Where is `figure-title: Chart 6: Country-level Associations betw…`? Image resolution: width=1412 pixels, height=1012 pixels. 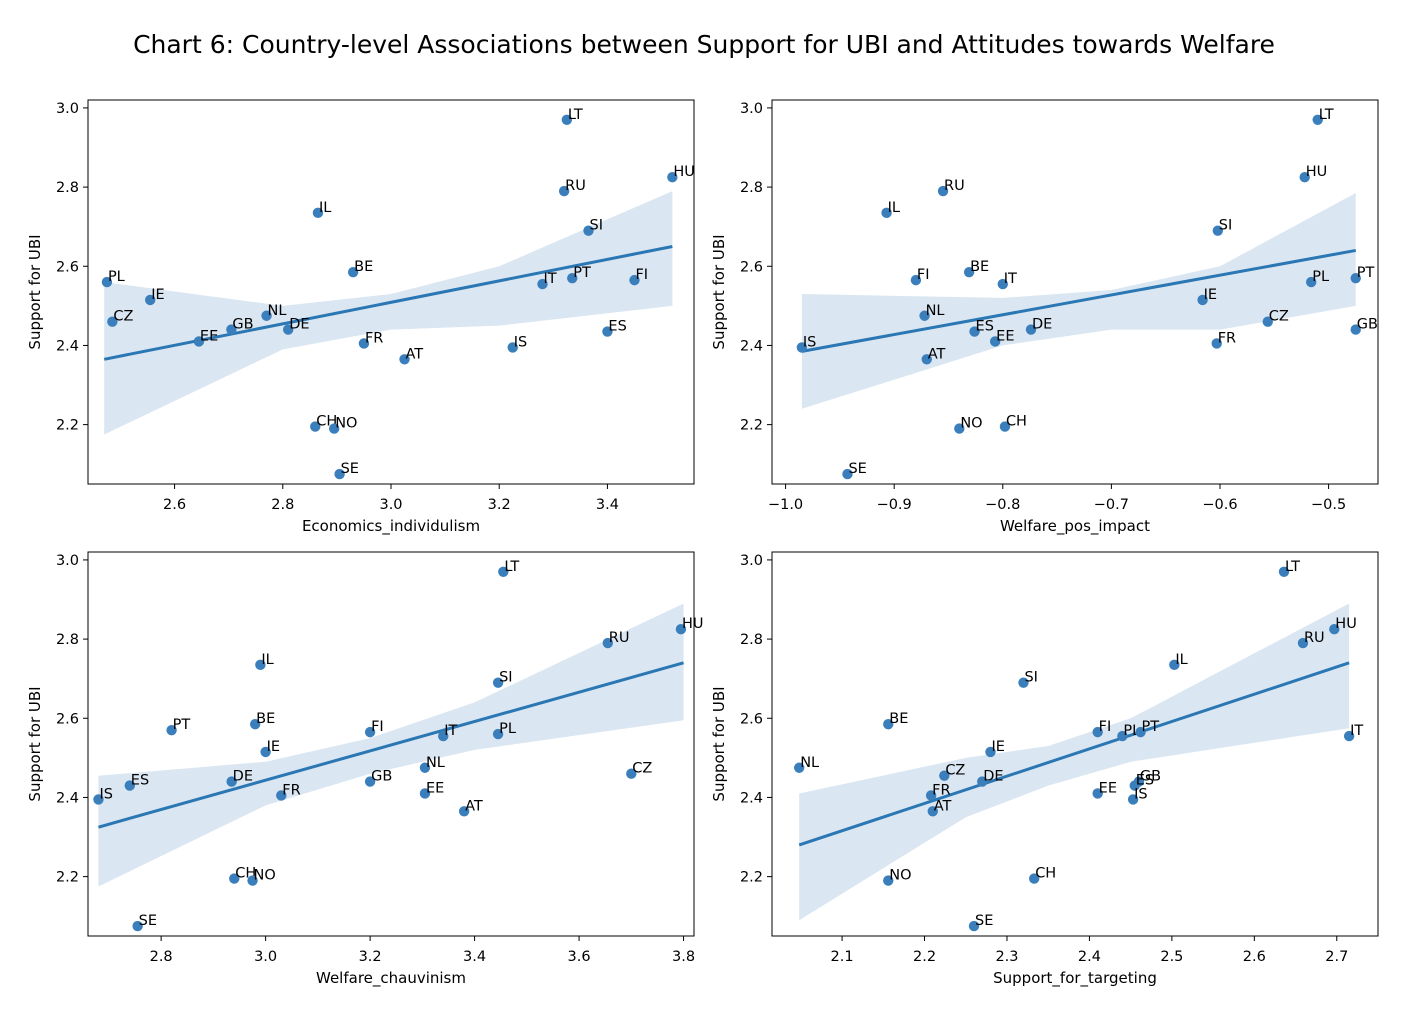 figure-title: Chart 6: Country-level Associations betw… is located at coordinates (704, 44).